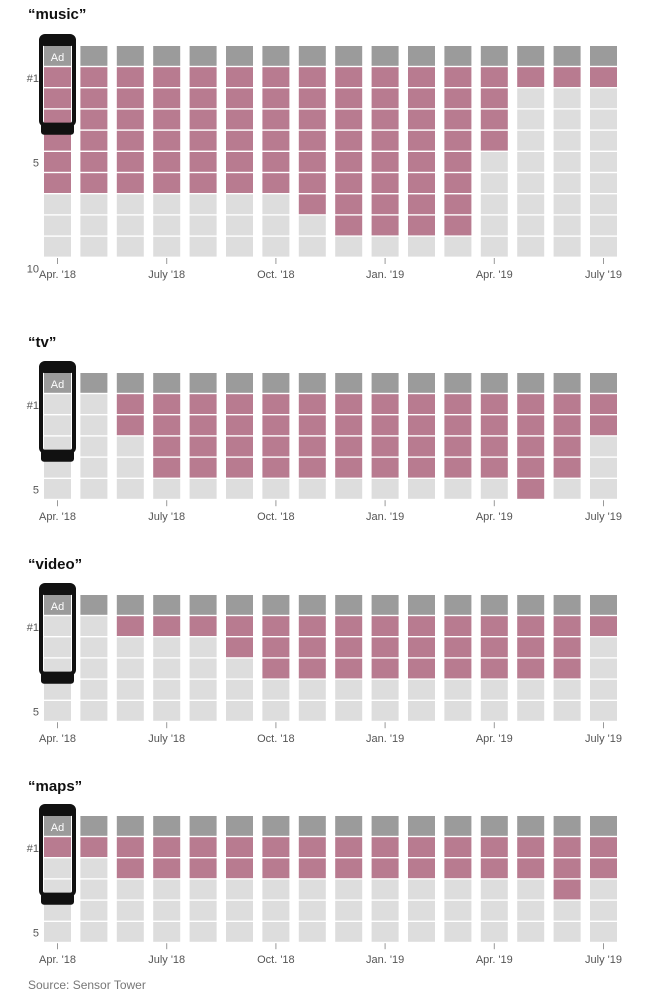  I want to click on y-tick-label: #1, so click(33, 79).